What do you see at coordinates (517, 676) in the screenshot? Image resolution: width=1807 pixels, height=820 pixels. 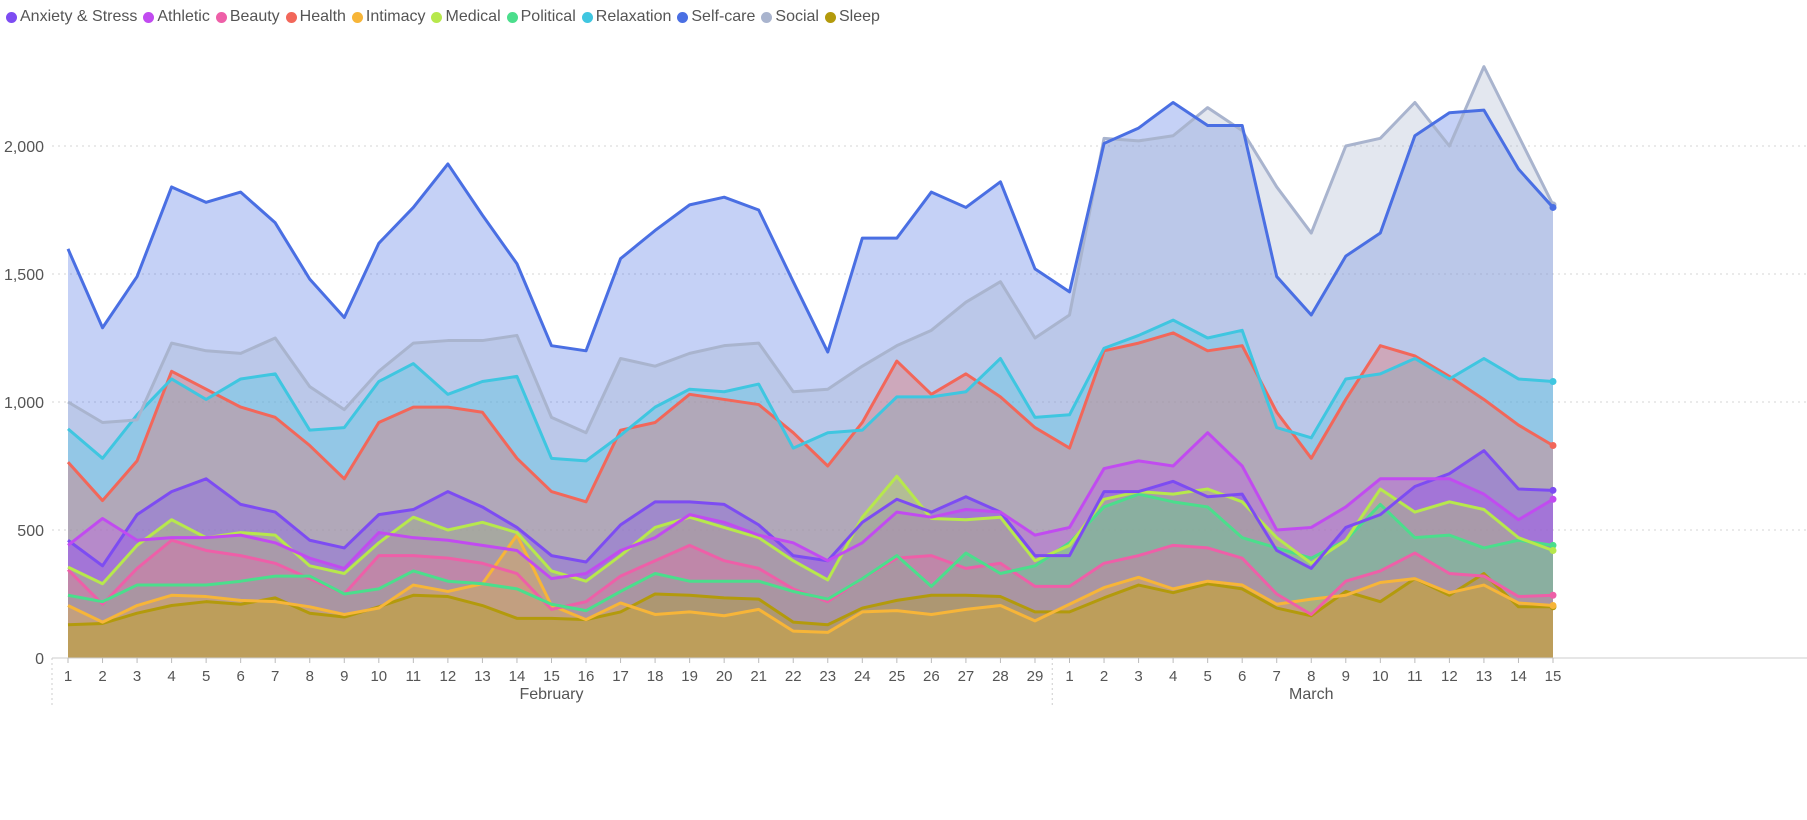 I see `x-tick-label: 14` at bounding box center [517, 676].